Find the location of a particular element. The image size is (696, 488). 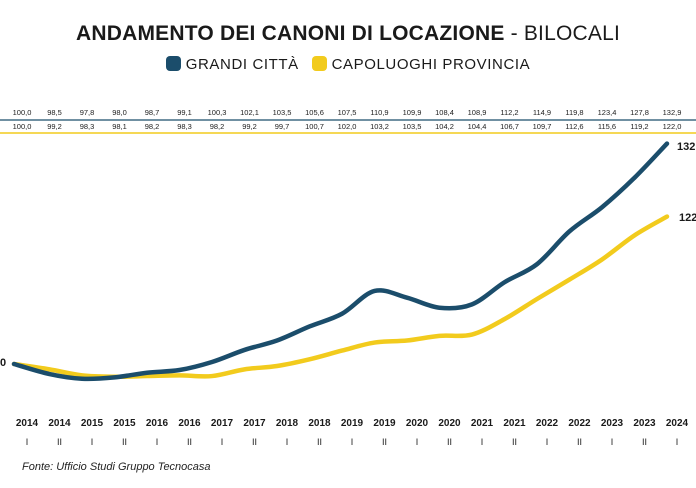

table-value-capoluoghi: 112,6 is located at coordinates (574, 126).